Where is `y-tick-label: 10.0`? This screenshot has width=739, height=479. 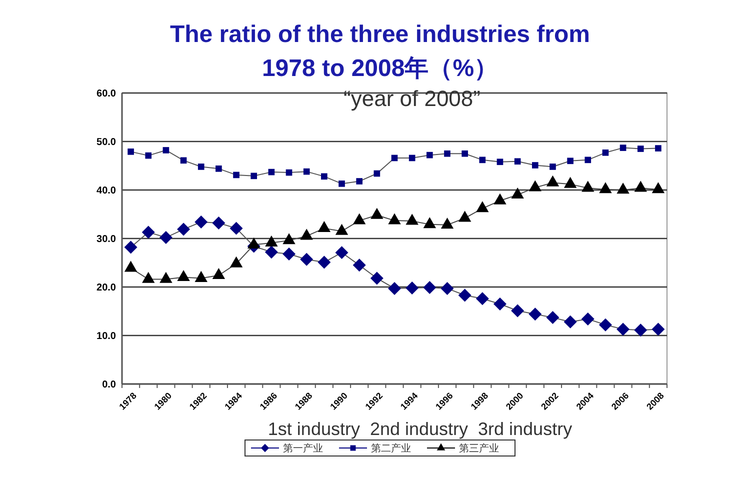 y-tick-label: 10.0 is located at coordinates (106, 336).